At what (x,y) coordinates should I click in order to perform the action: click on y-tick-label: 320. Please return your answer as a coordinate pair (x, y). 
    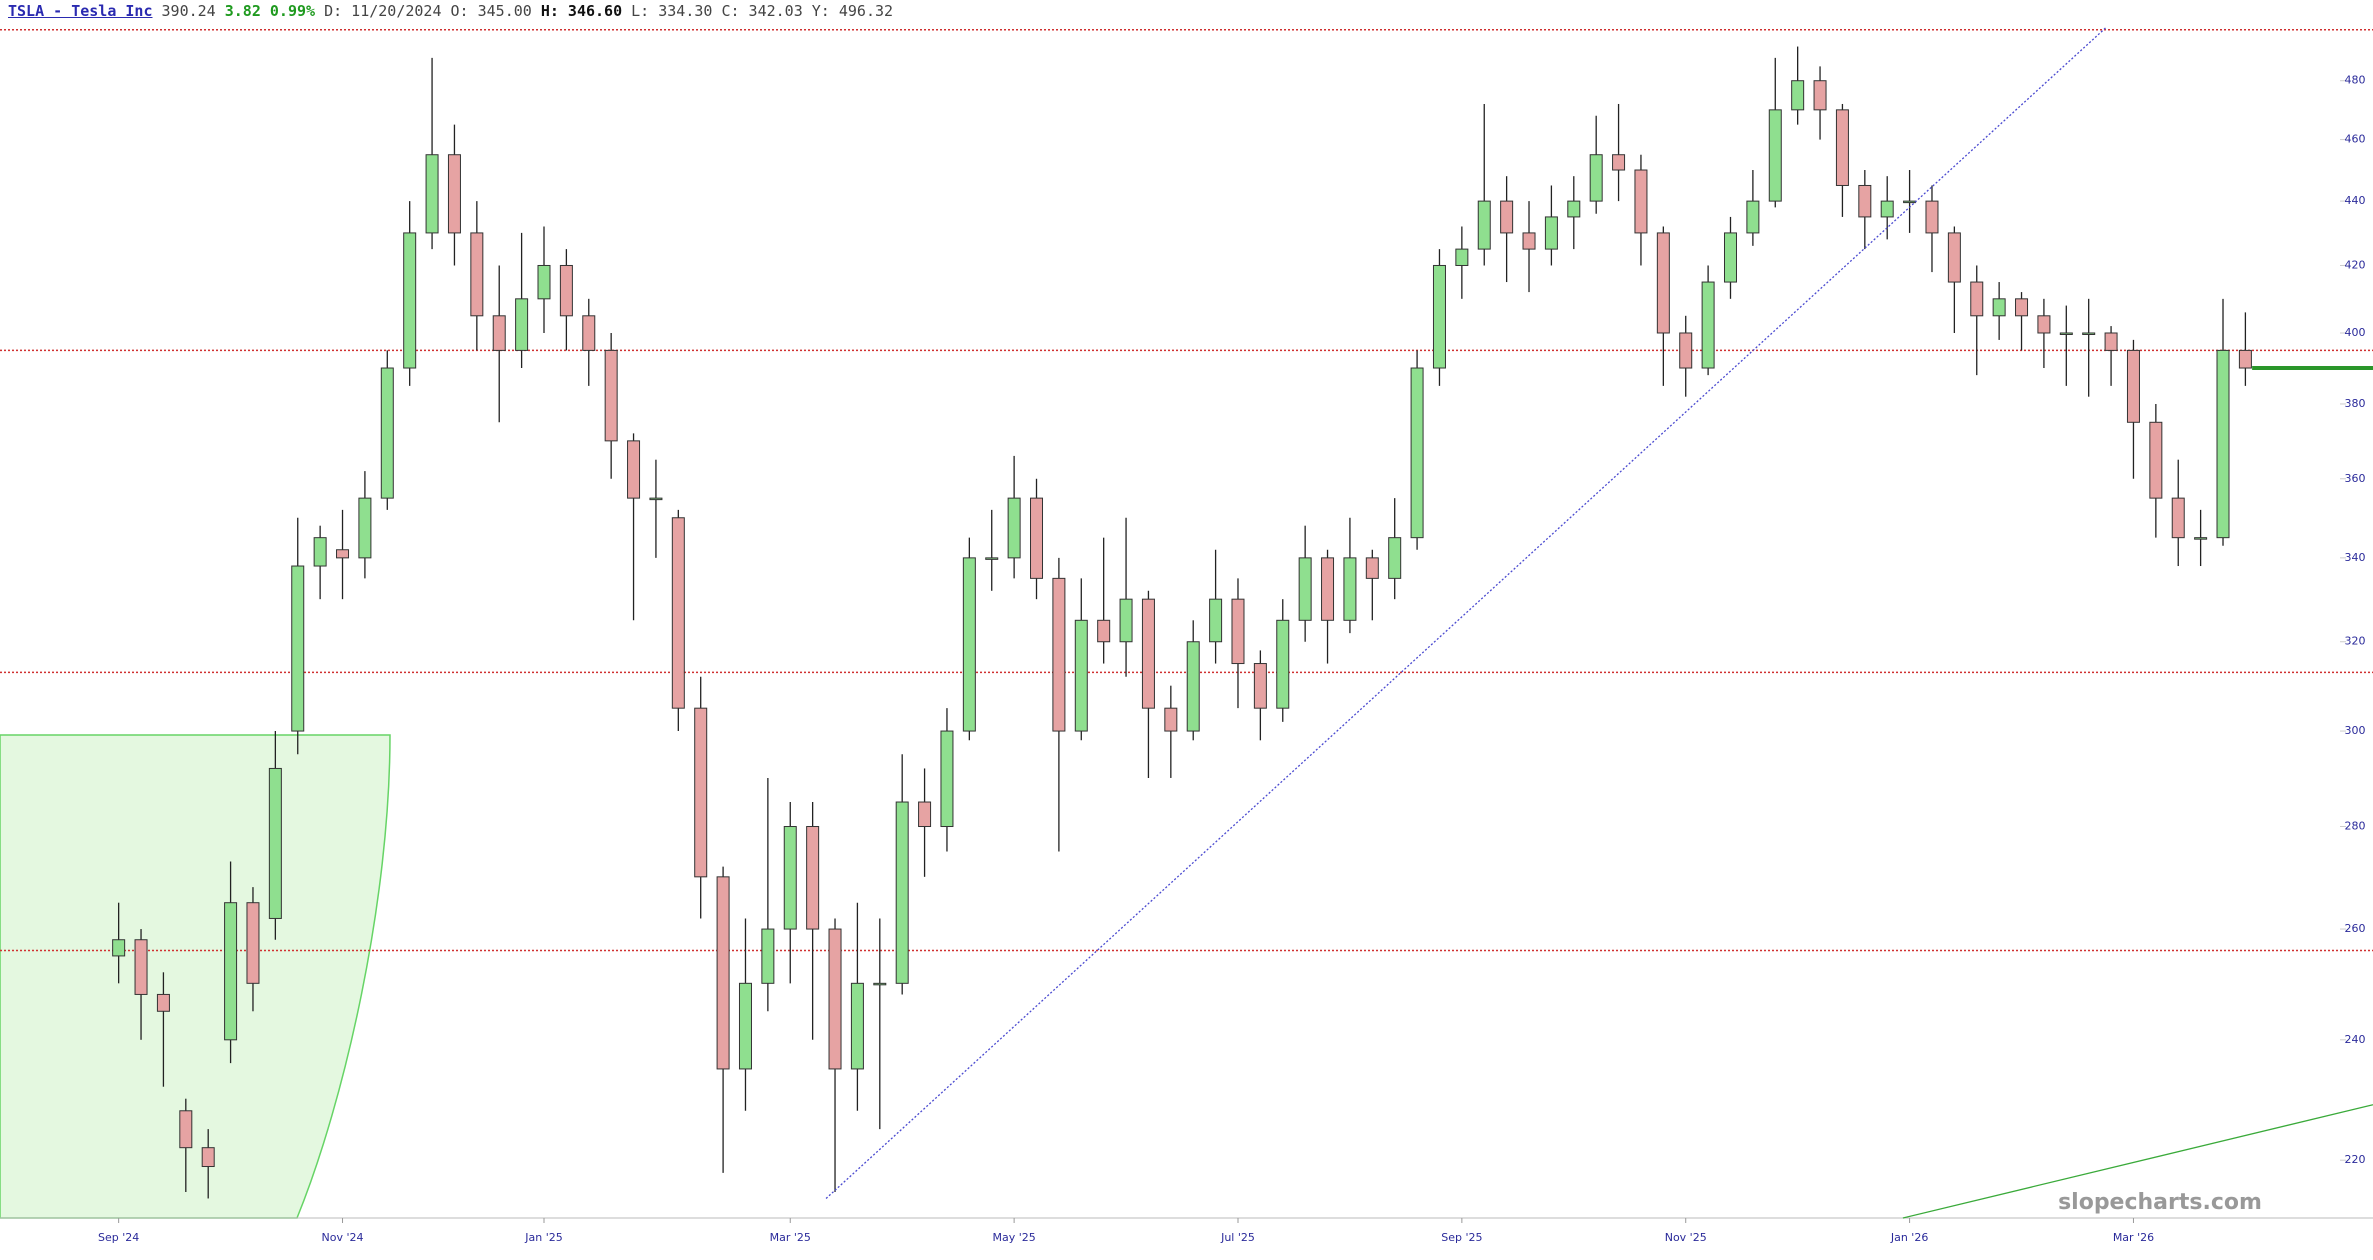
    Looking at the image, I should click on (2355, 641).